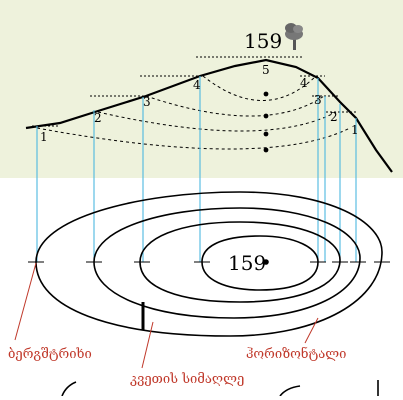  What do you see at coordinates (294, 36) in the screenshot?
I see `tree-icon` at bounding box center [294, 36].